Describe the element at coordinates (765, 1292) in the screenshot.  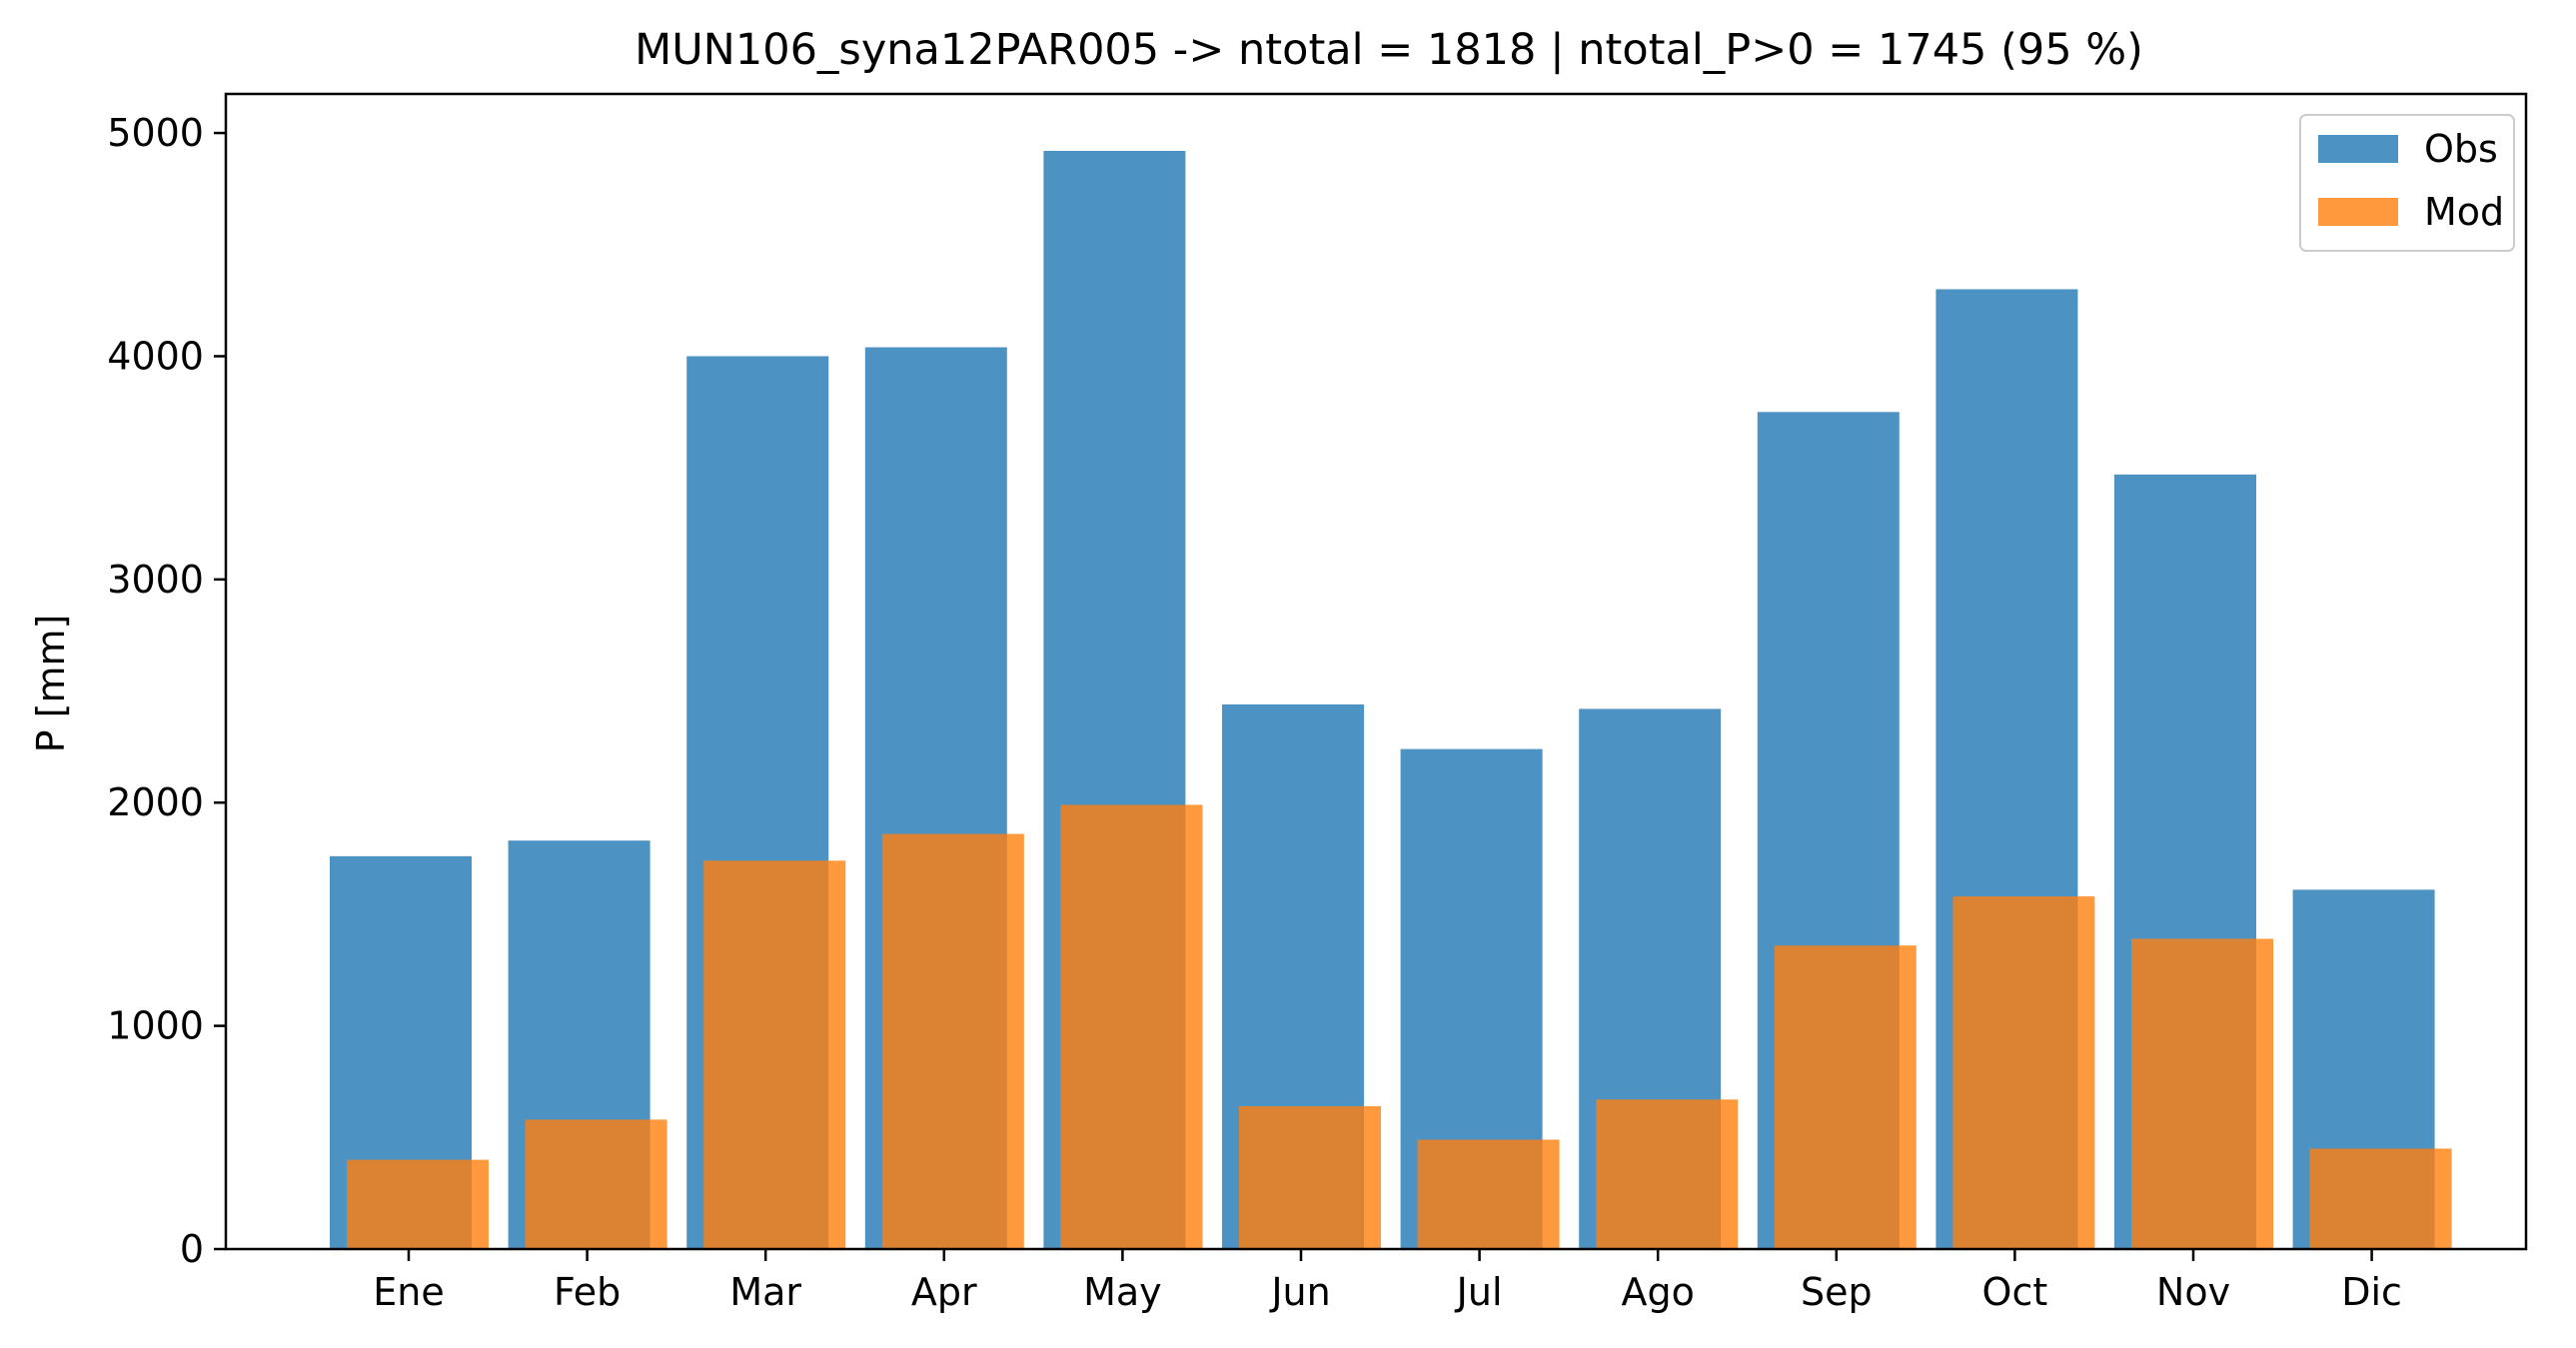
I see `x-tick-label: Mar` at that location.